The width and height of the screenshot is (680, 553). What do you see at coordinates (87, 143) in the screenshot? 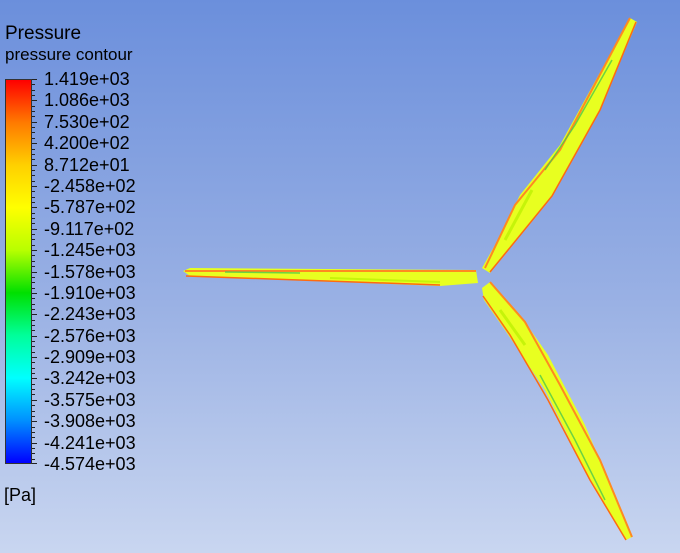
I see `colorbar-tick-label: 4.200e+02` at bounding box center [87, 143].